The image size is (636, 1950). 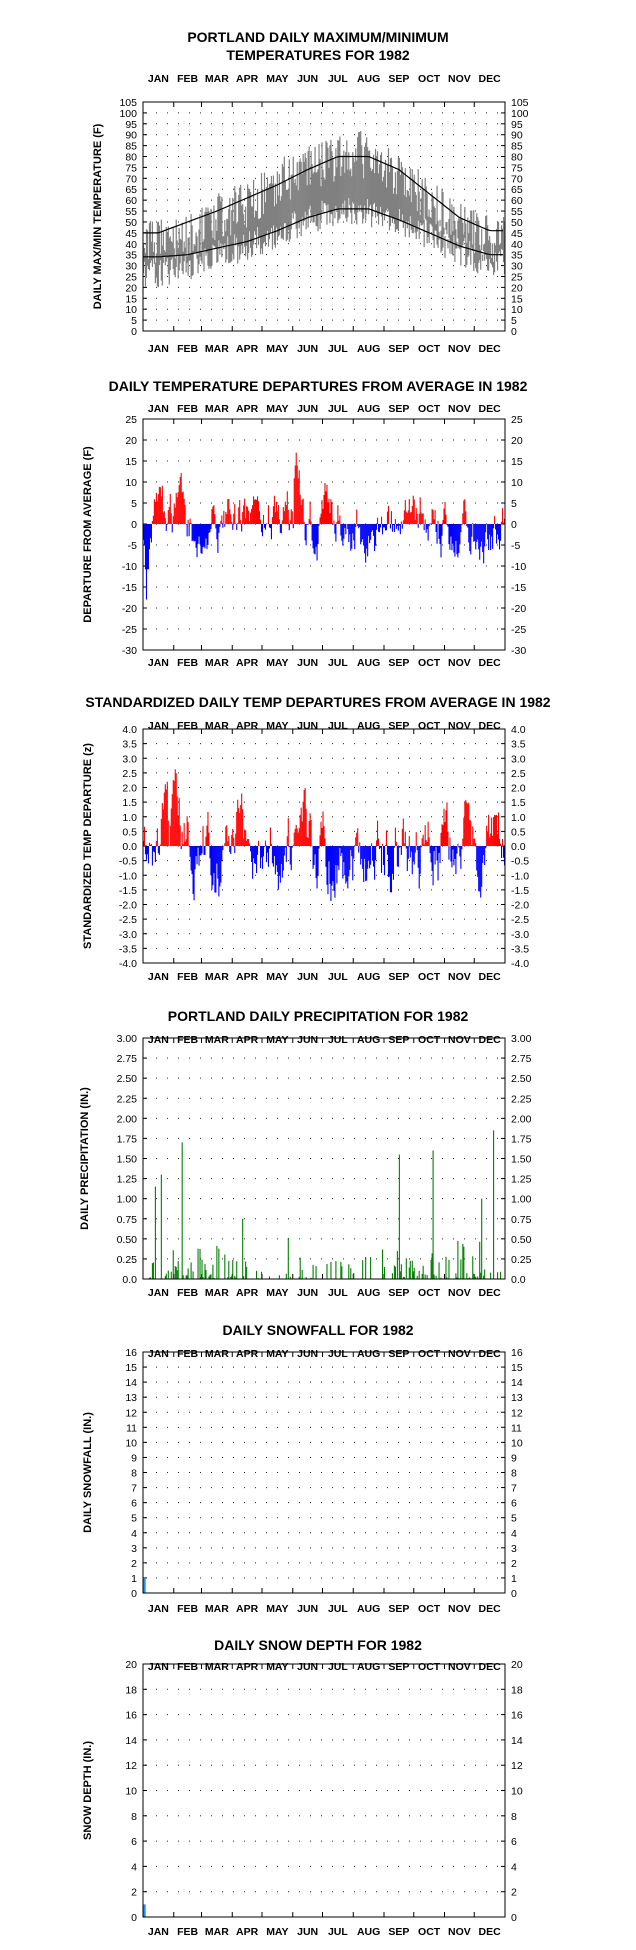 I want to click on y-tick-label-left: 55, so click(x=131, y=212).